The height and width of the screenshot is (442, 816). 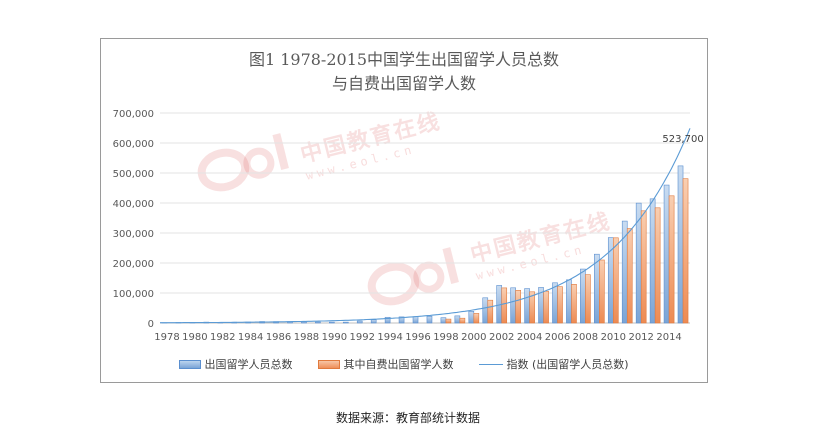 I want to click on chart-title-line-1: 图1 1978-2015中国学生出国留学人员总数, so click(x=404, y=59).